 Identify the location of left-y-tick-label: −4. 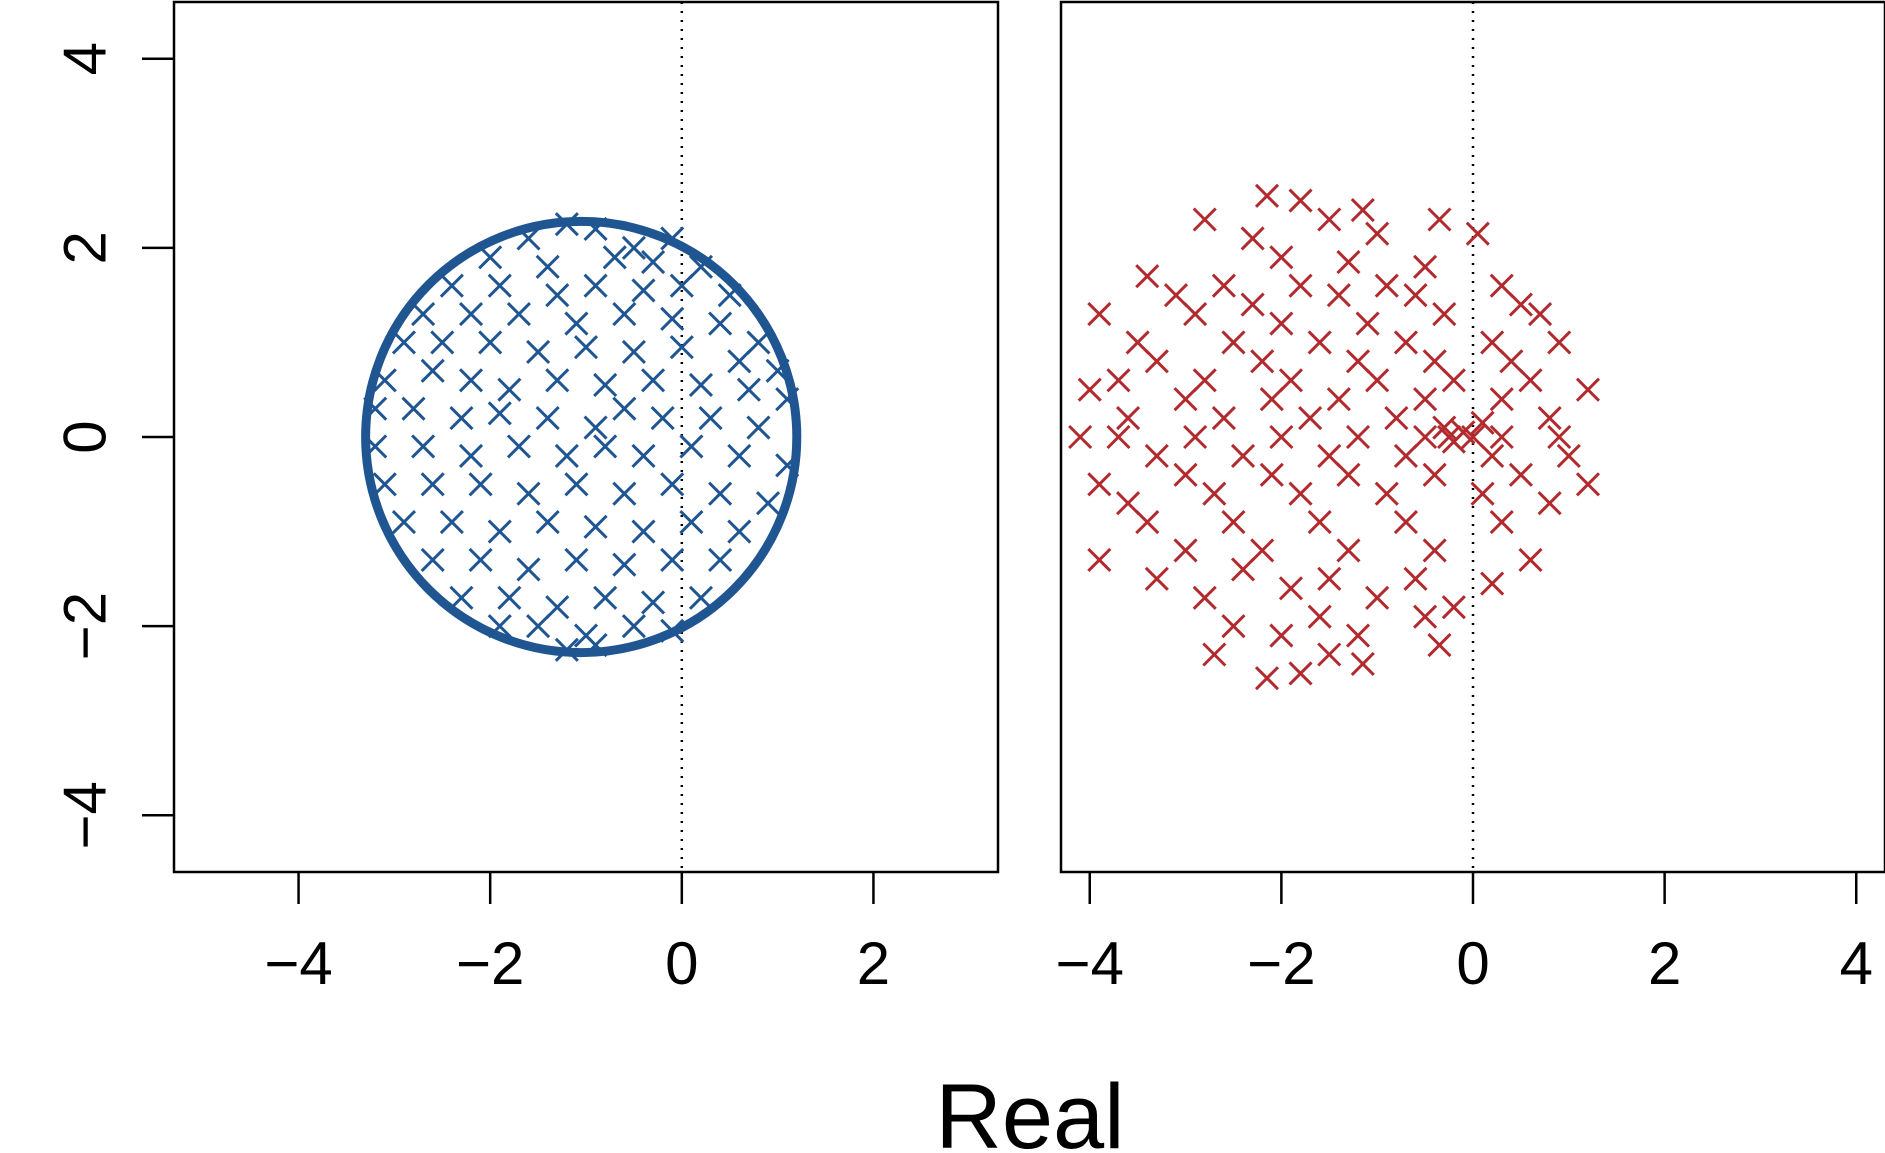
(85, 815).